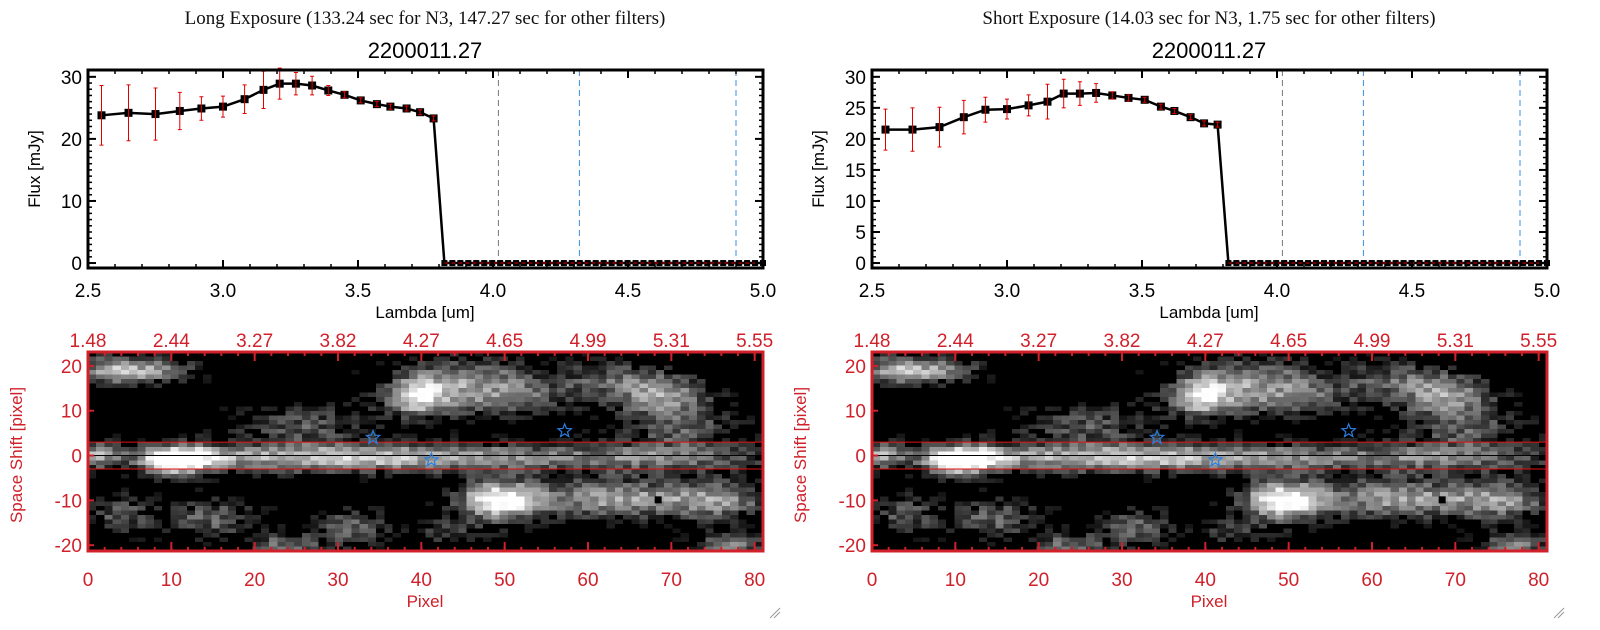 This screenshot has height=630, width=1600. Describe the element at coordinates (855, 109) in the screenshot. I see `y-tick-label: 25` at that location.